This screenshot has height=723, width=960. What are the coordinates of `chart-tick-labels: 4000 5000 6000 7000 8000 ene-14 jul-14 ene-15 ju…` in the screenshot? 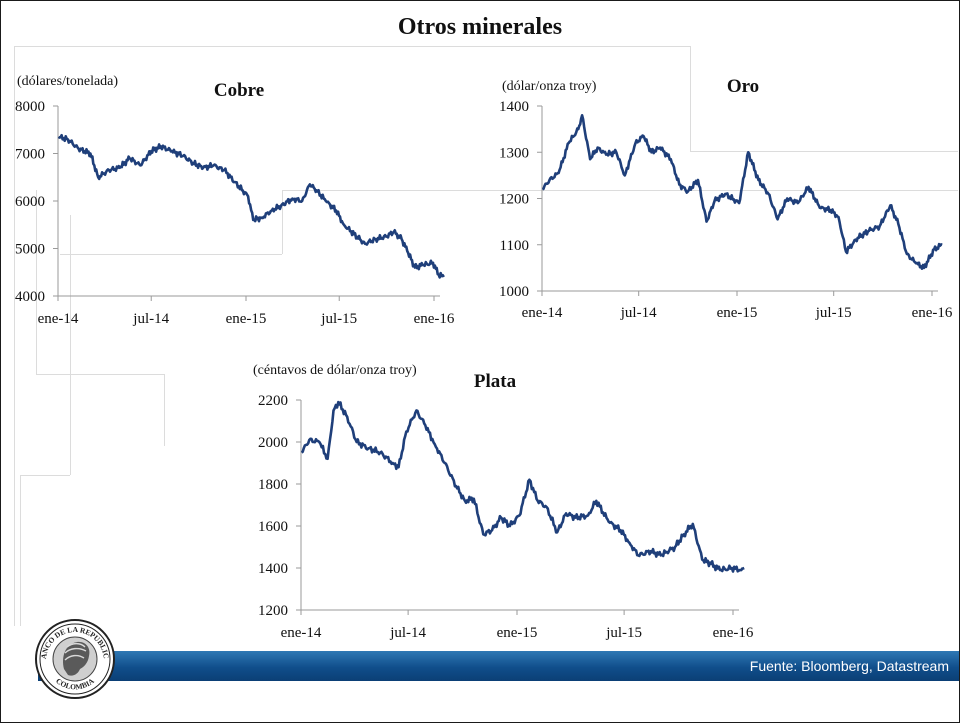 It's located at (235, 213).